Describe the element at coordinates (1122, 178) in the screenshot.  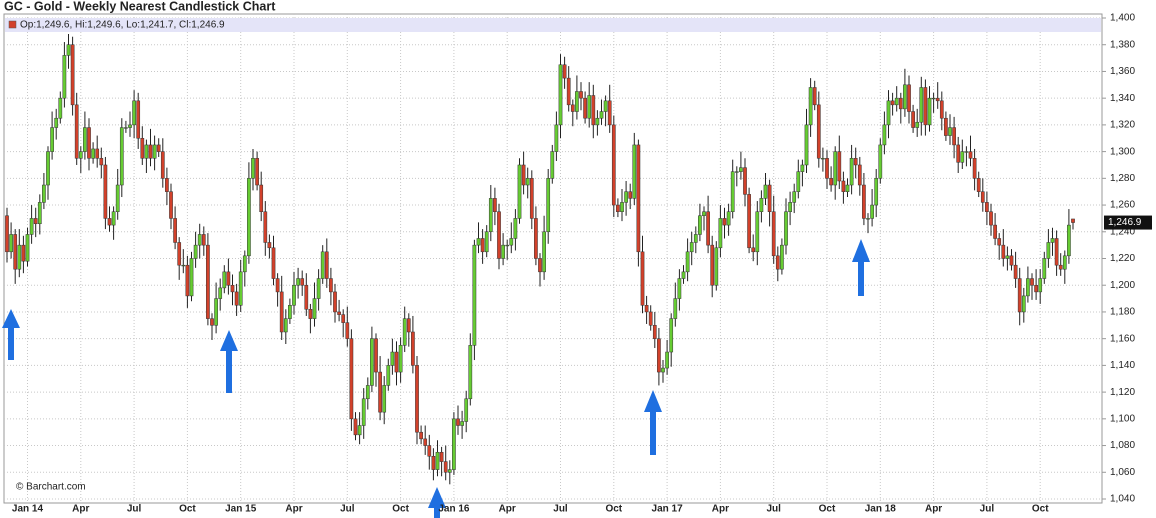
I see `y-tick-label: 1,280` at that location.